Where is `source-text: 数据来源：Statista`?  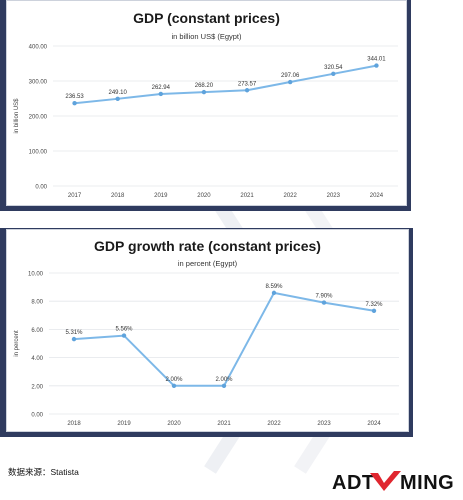 source-text: 数据来源：Statista is located at coordinates (43, 472).